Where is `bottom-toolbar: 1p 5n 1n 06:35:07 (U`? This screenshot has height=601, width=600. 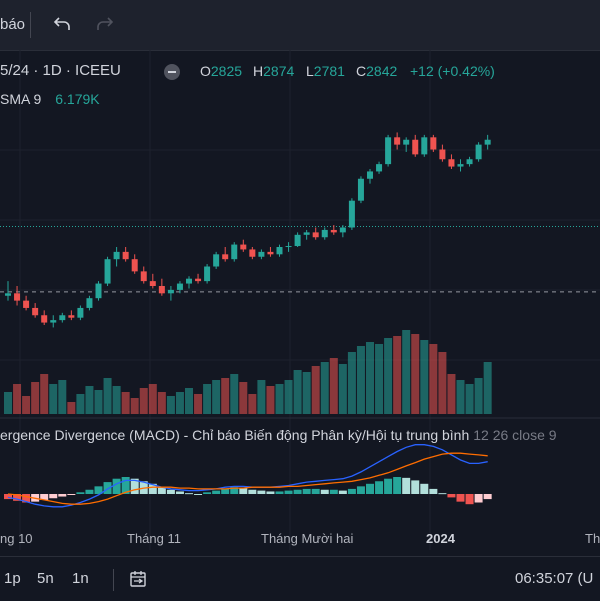
bottom-toolbar: 1p 5n 1n 06:35:07 (U is located at coordinates (300, 578).